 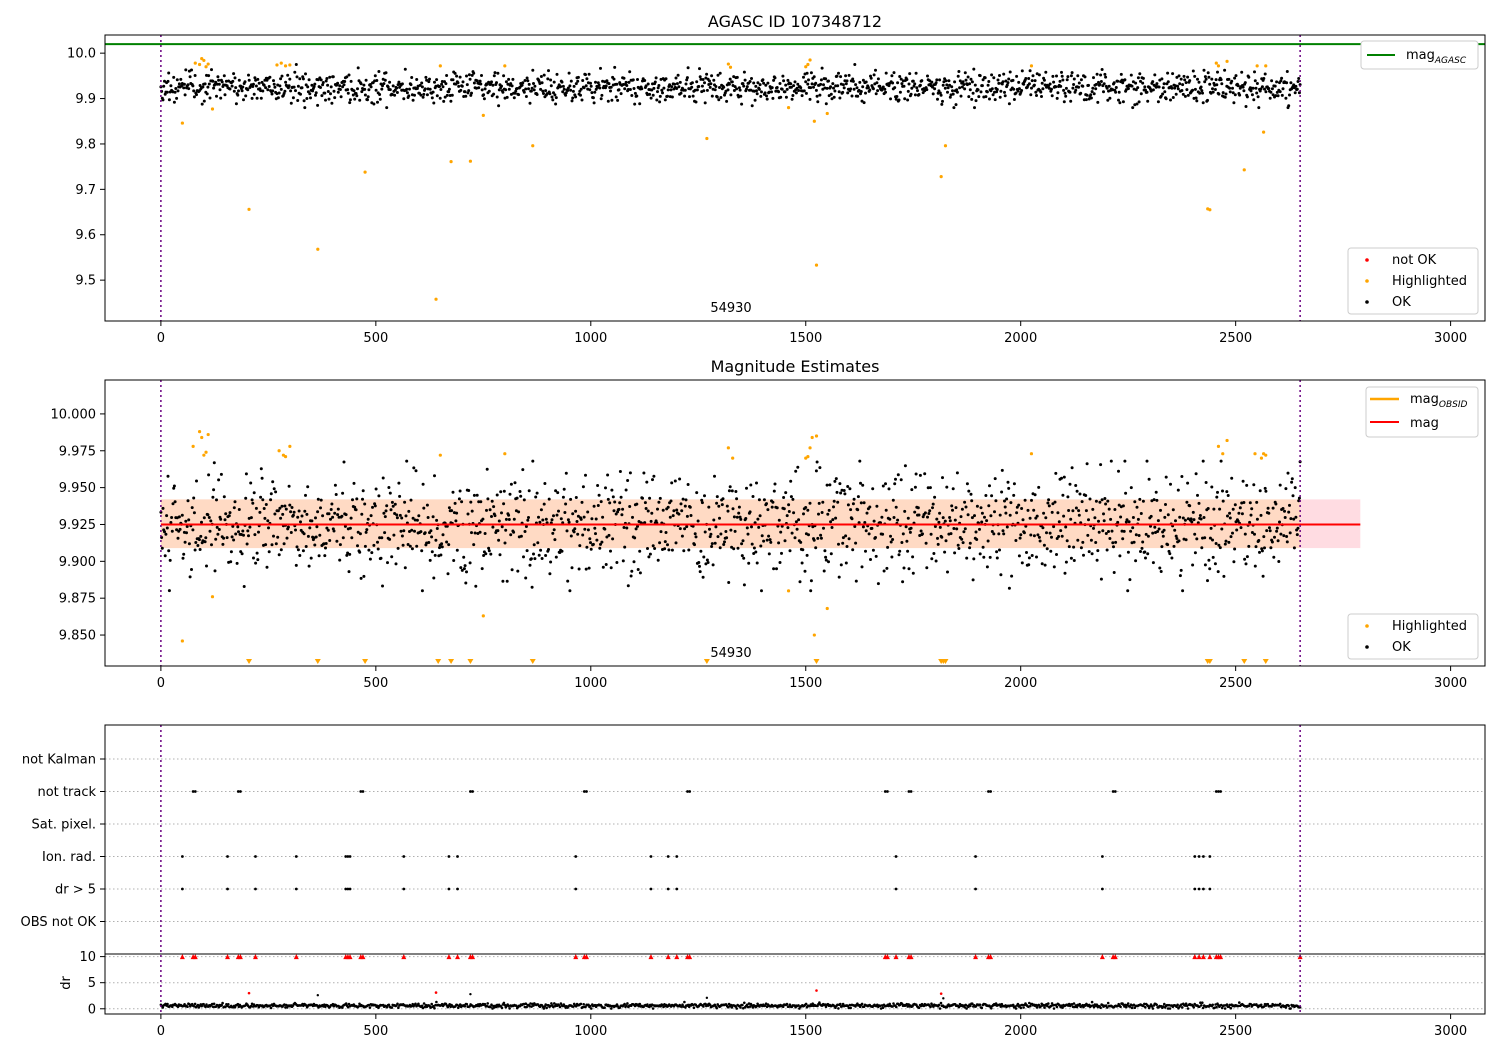 I want to click on legend-marker-not-ok, so click(x=1367, y=260).